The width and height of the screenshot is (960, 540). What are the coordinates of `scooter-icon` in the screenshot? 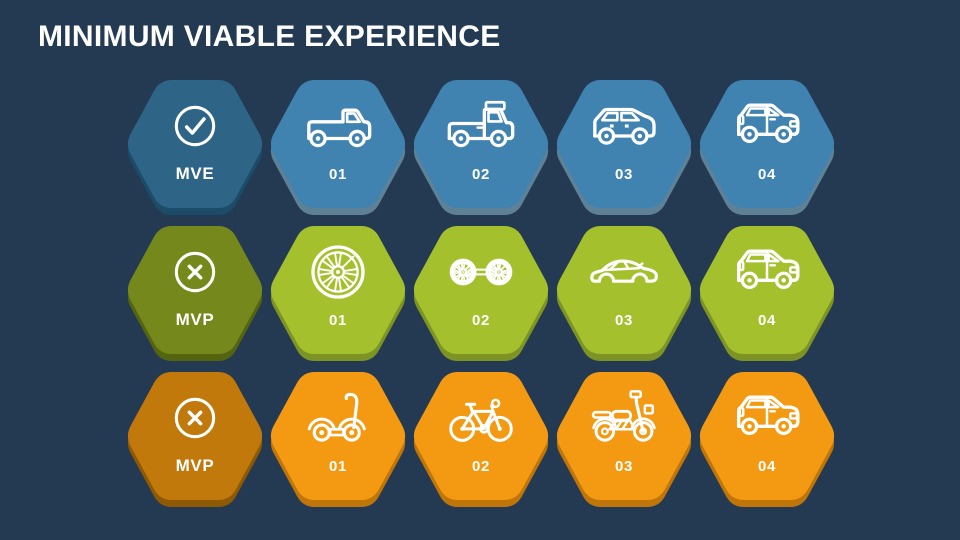 It's located at (338, 418).